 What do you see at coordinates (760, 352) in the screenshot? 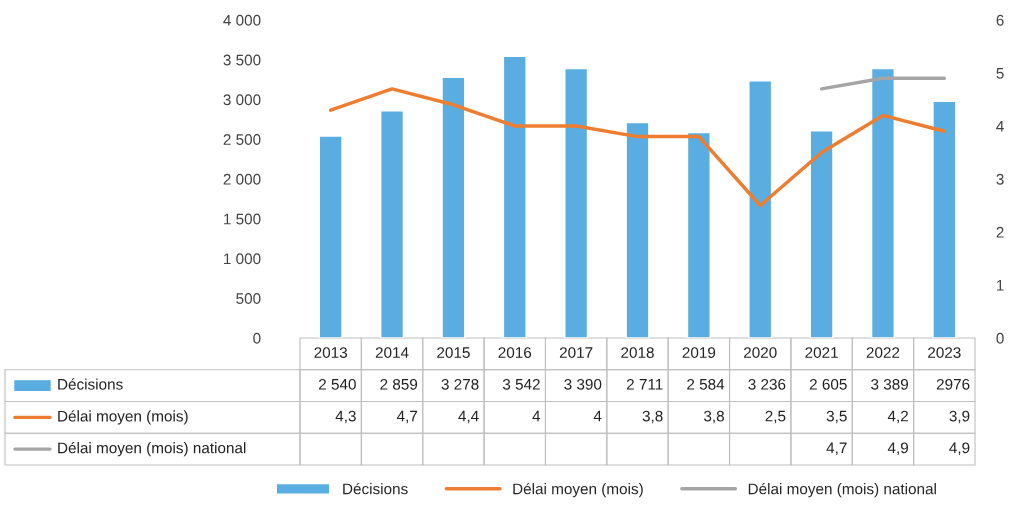
I see `x-tick-label: 2020` at bounding box center [760, 352].